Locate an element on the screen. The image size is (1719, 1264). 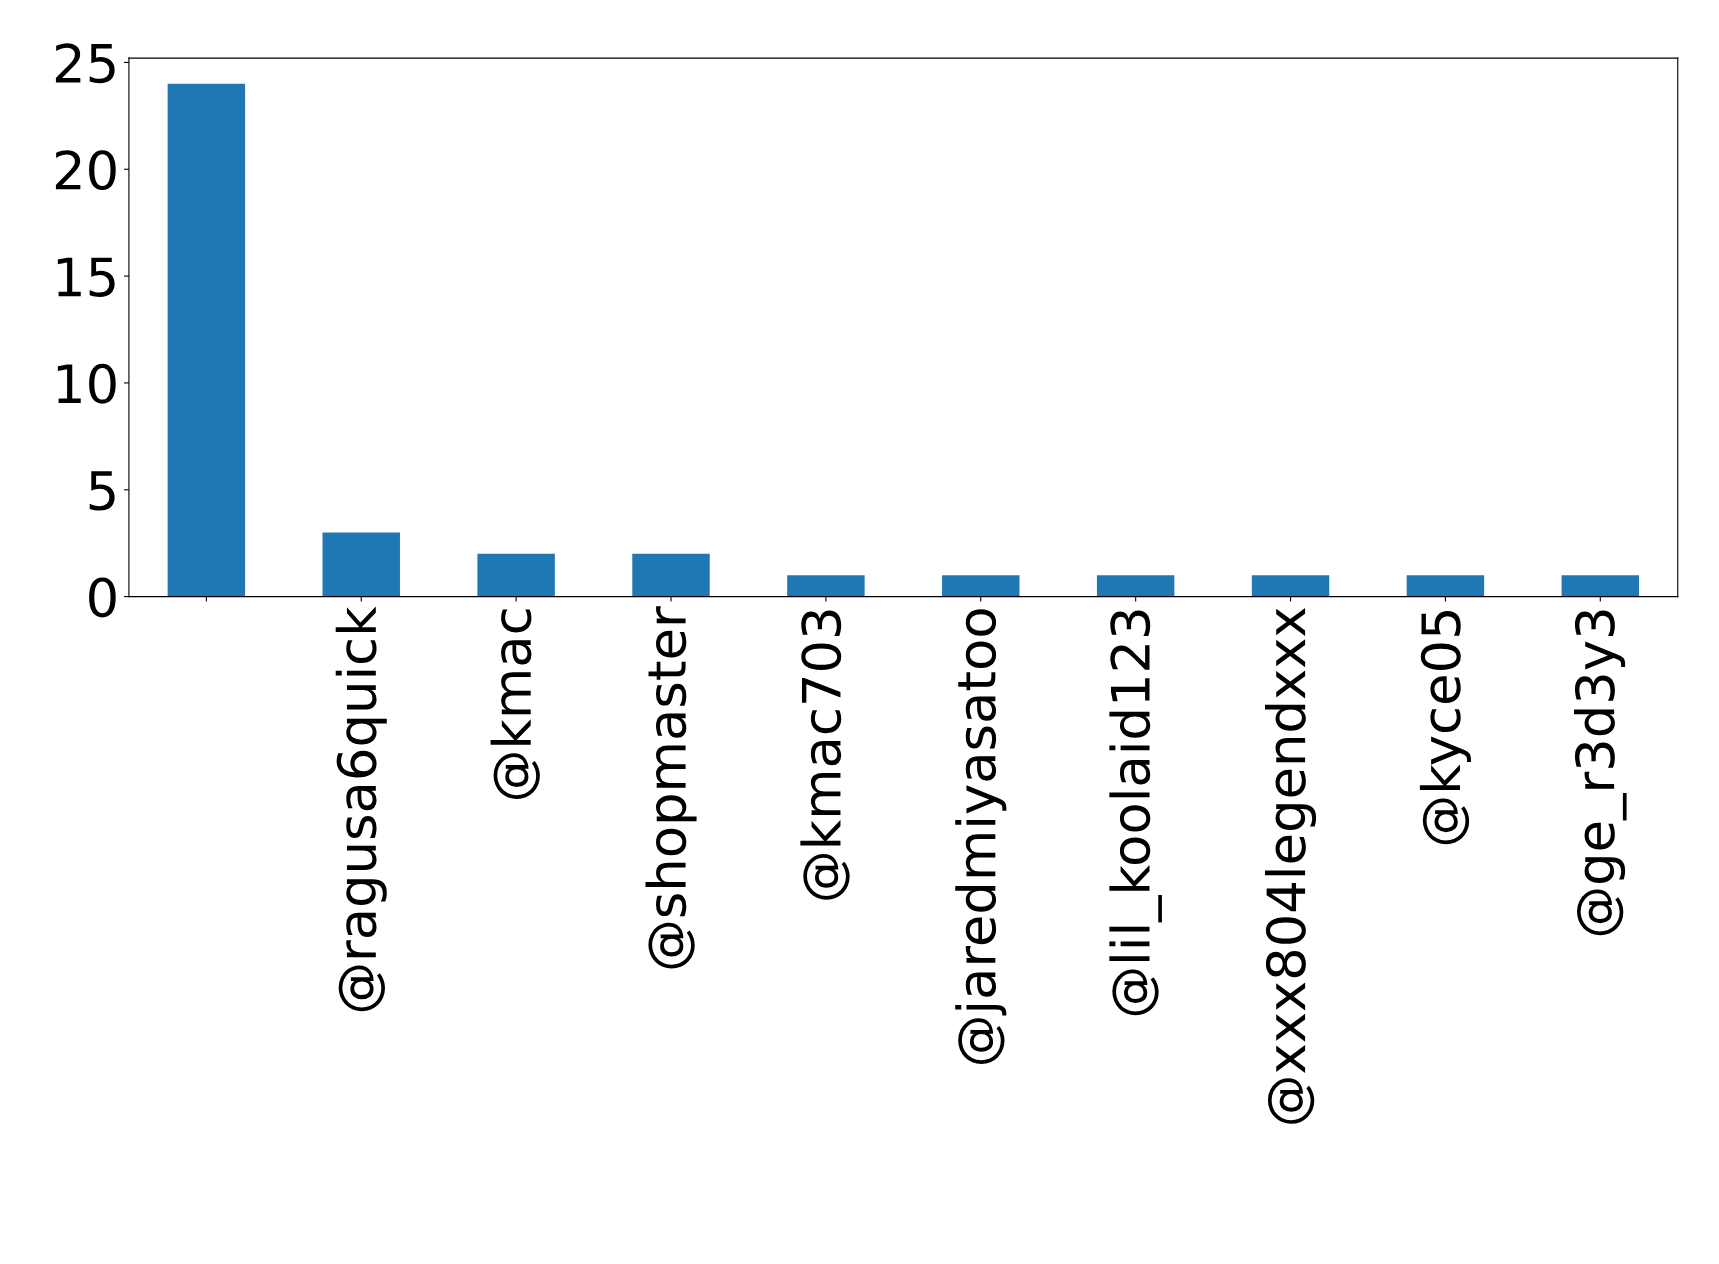
y-tick-label: 20 is located at coordinates (85, 170).